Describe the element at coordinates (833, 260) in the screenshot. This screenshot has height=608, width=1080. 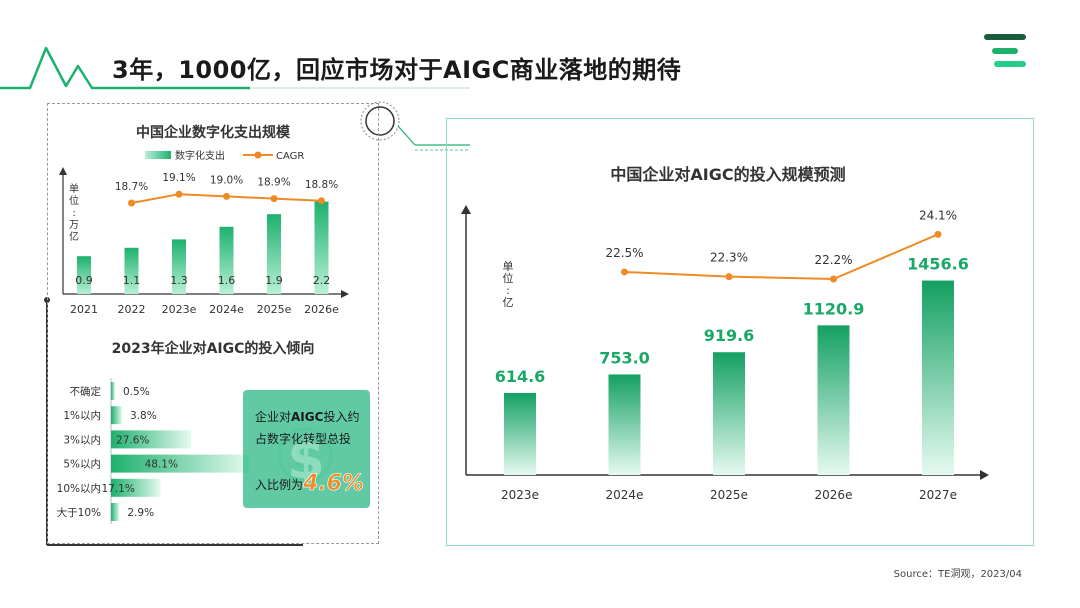
I see `chart3-cagr-label: 22.2%` at that location.